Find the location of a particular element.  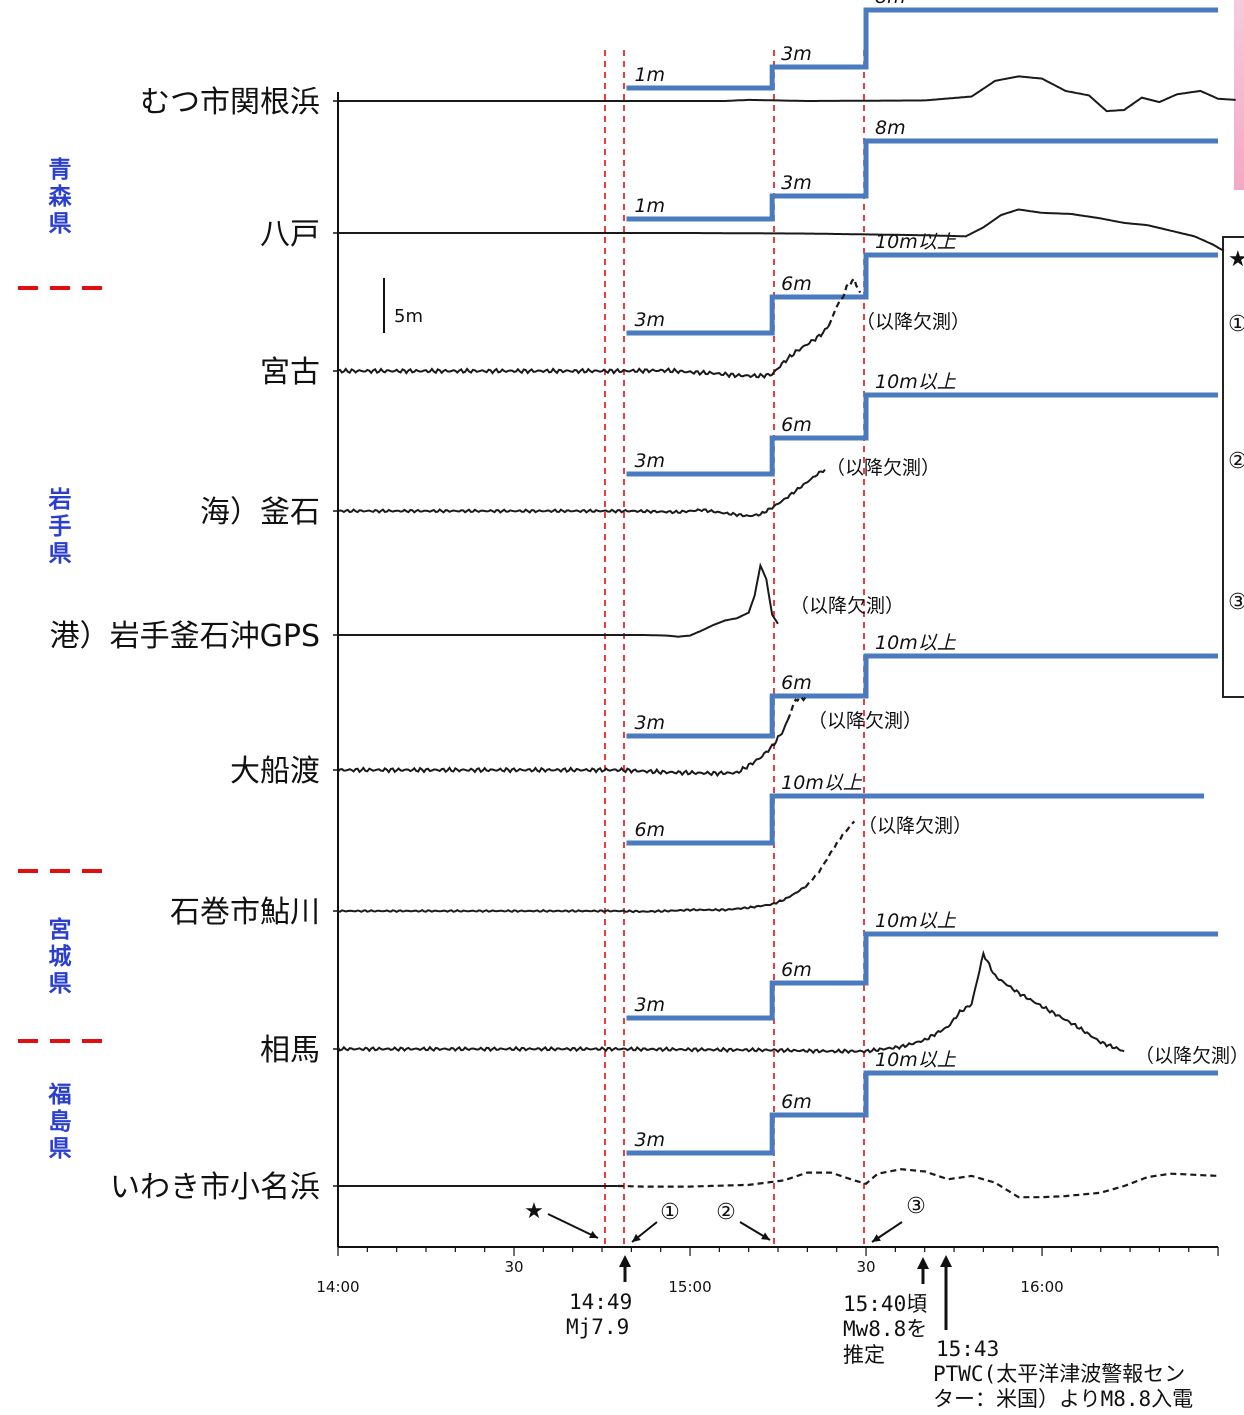

station-label: 相馬 is located at coordinates (290, 1050).